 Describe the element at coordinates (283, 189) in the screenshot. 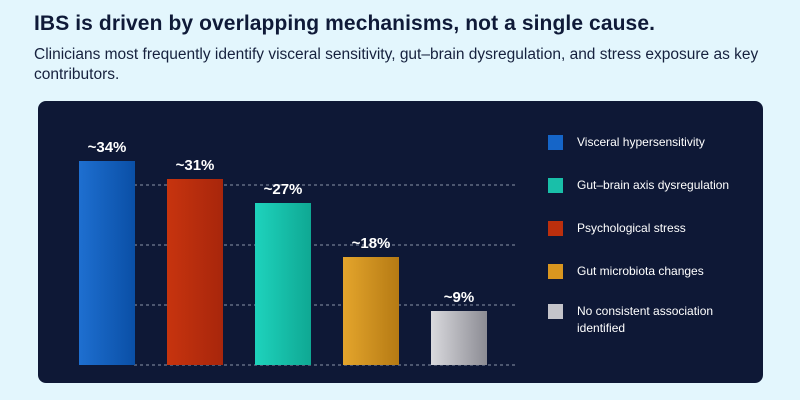

I see `bar-value-label: ~27%` at that location.